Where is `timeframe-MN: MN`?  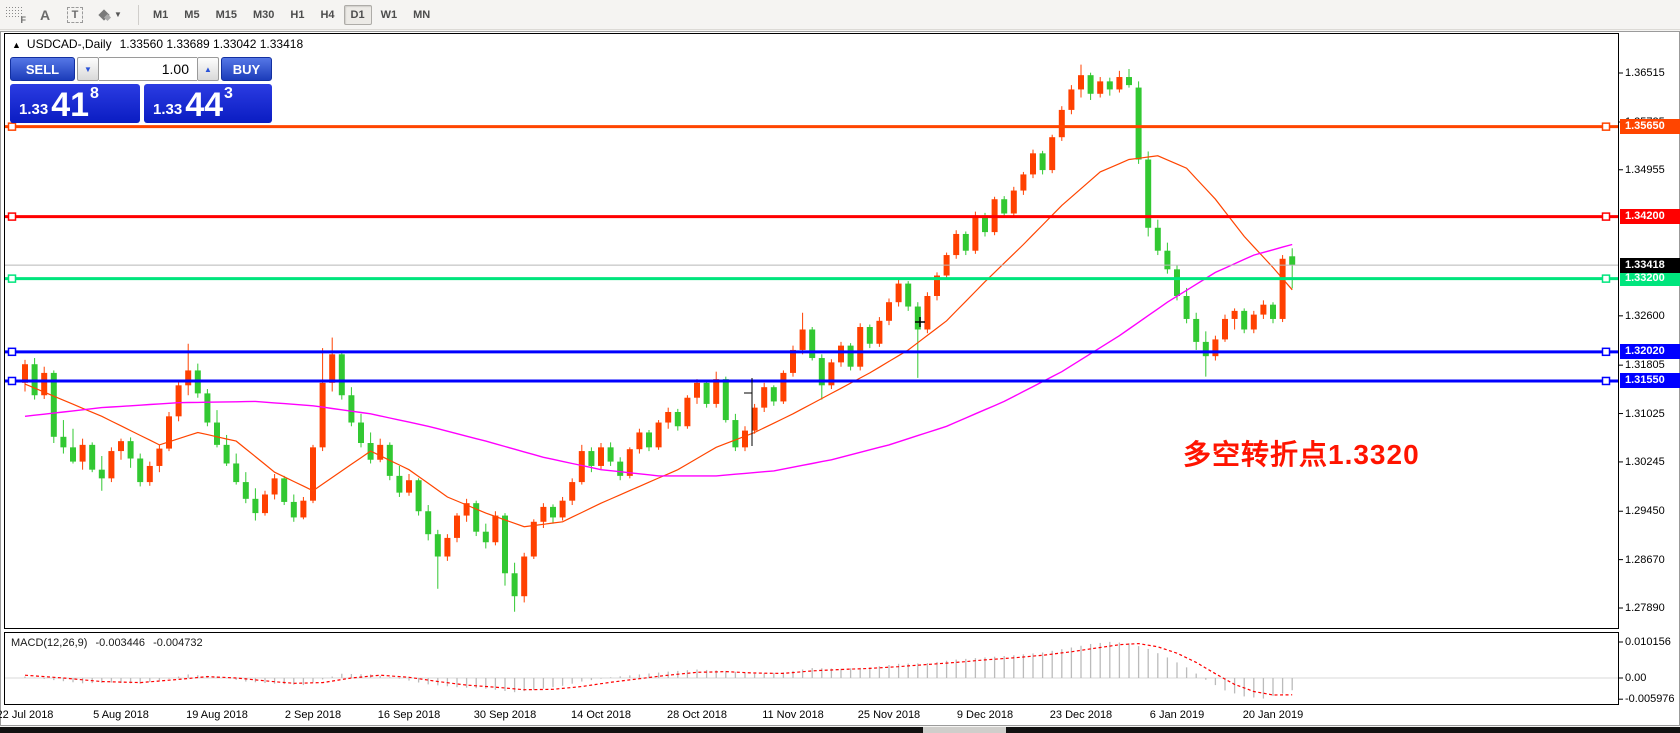 timeframe-MN: MN is located at coordinates (422, 14).